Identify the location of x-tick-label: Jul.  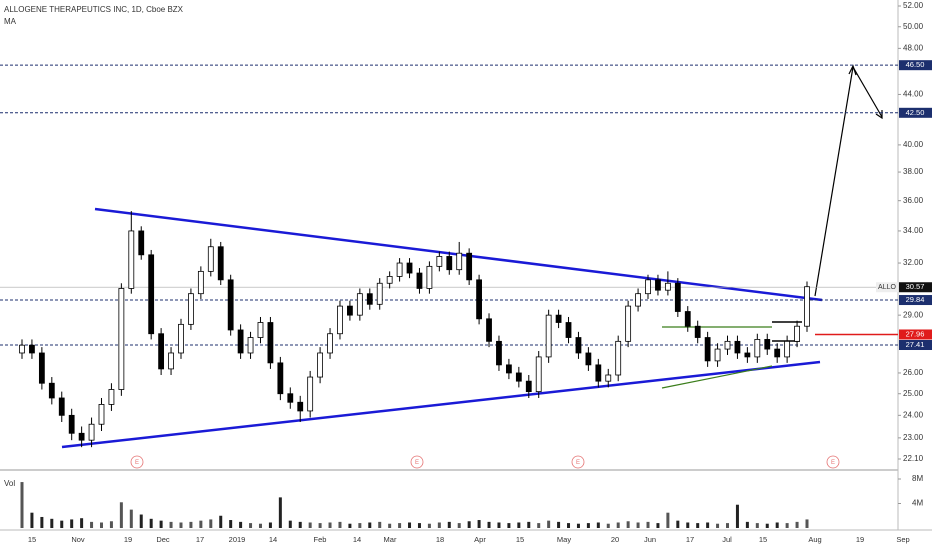
(727, 539).